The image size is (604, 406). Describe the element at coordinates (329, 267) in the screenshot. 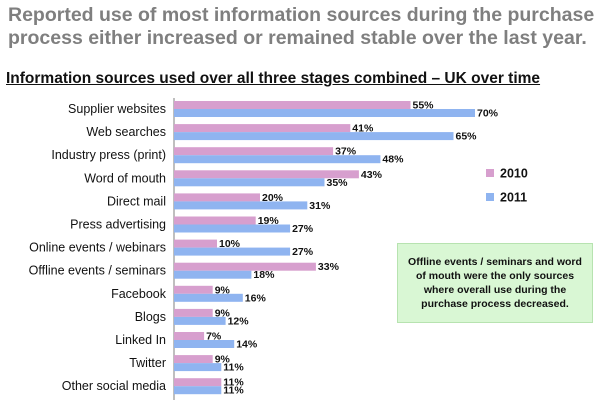

I see `value-label-2010: 33%` at that location.